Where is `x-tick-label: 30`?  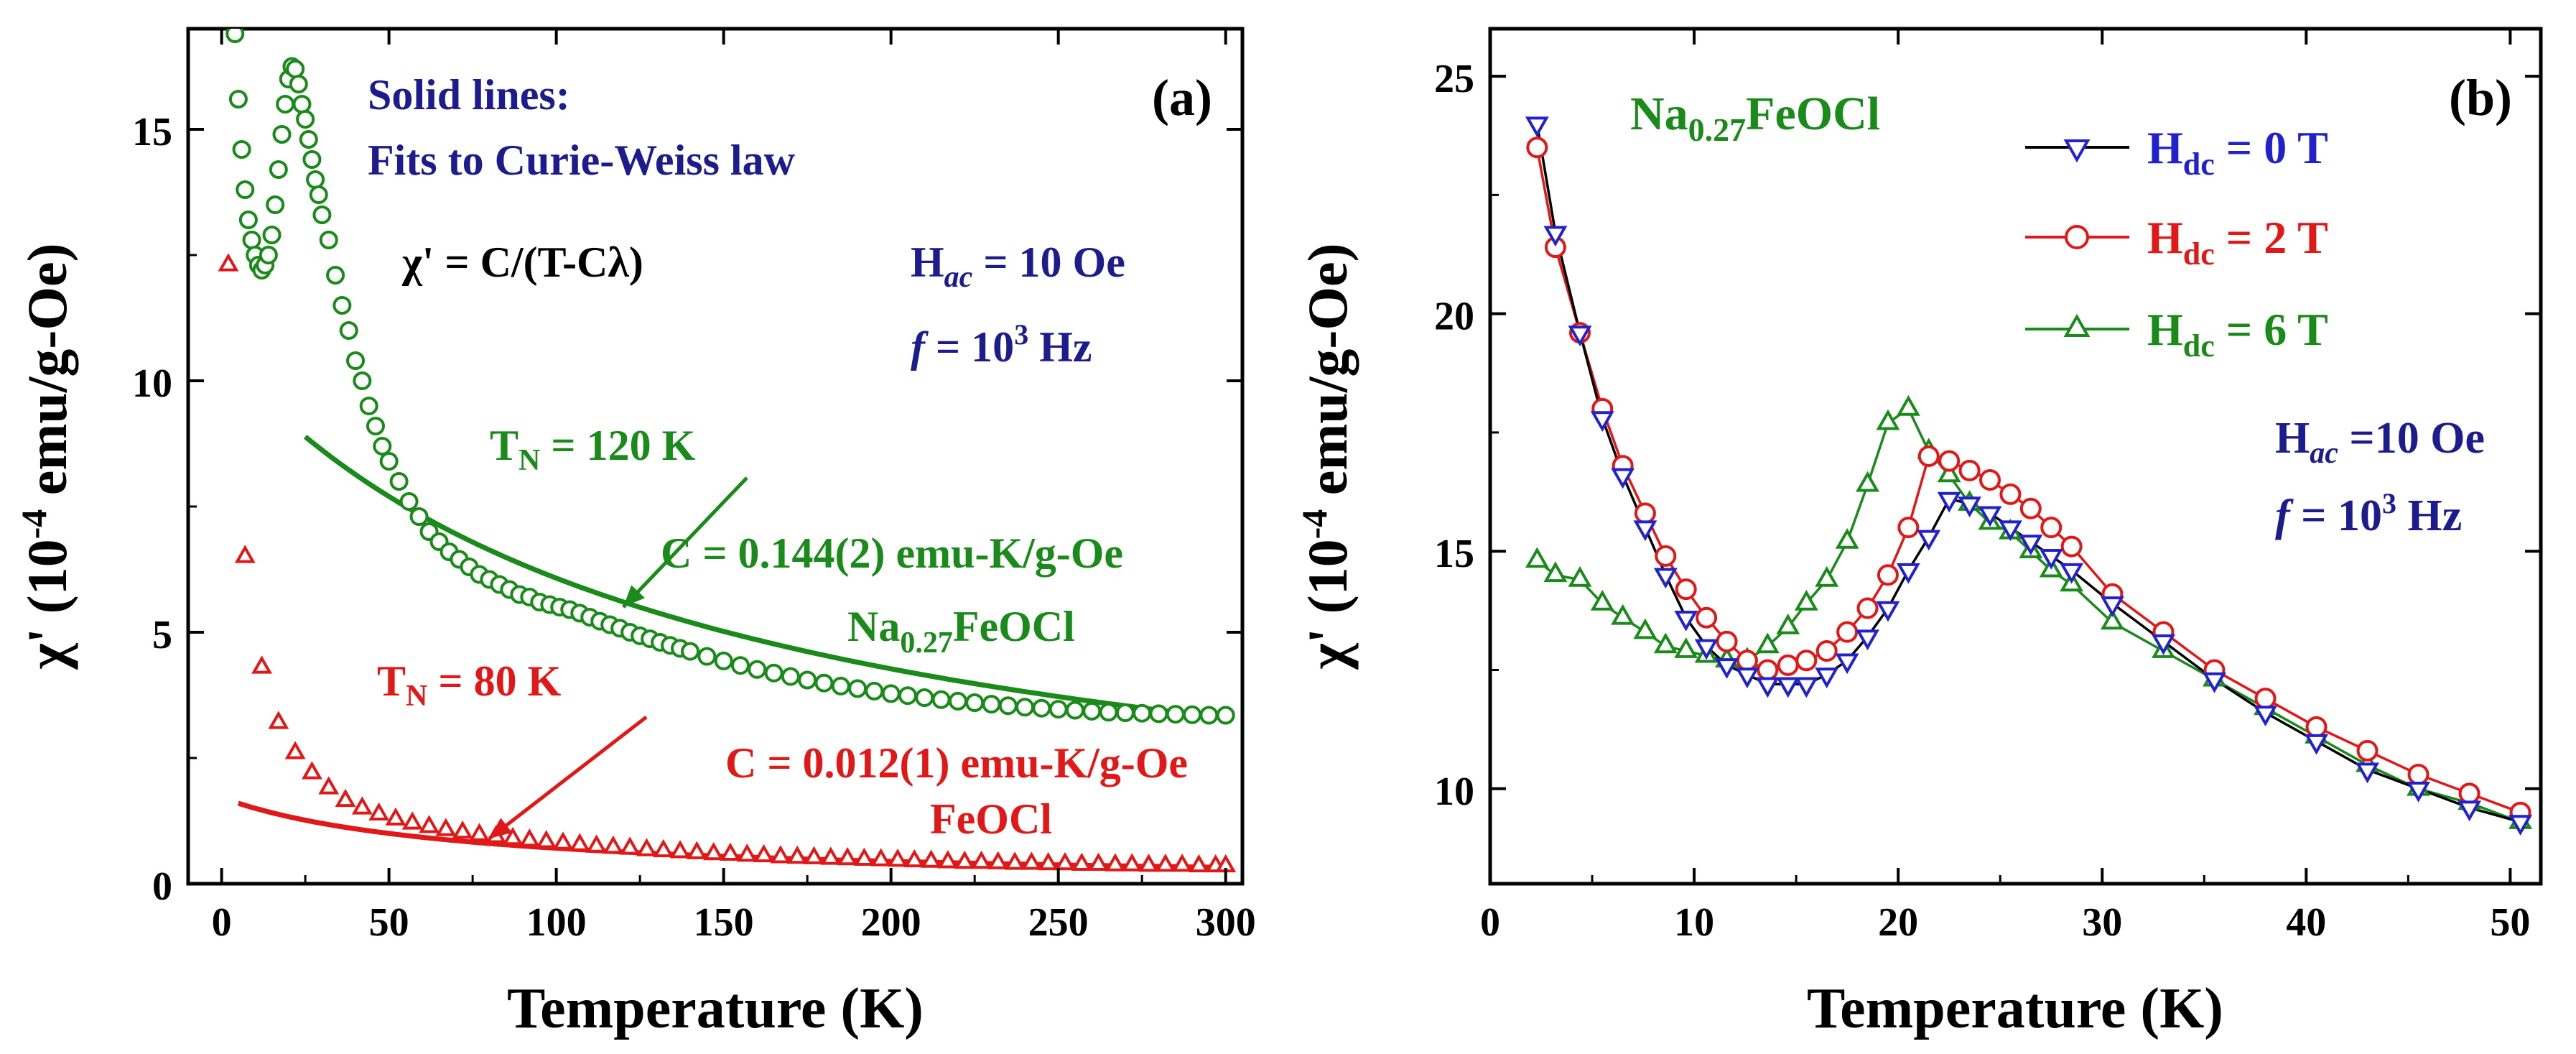 x-tick-label: 30 is located at coordinates (2102, 922).